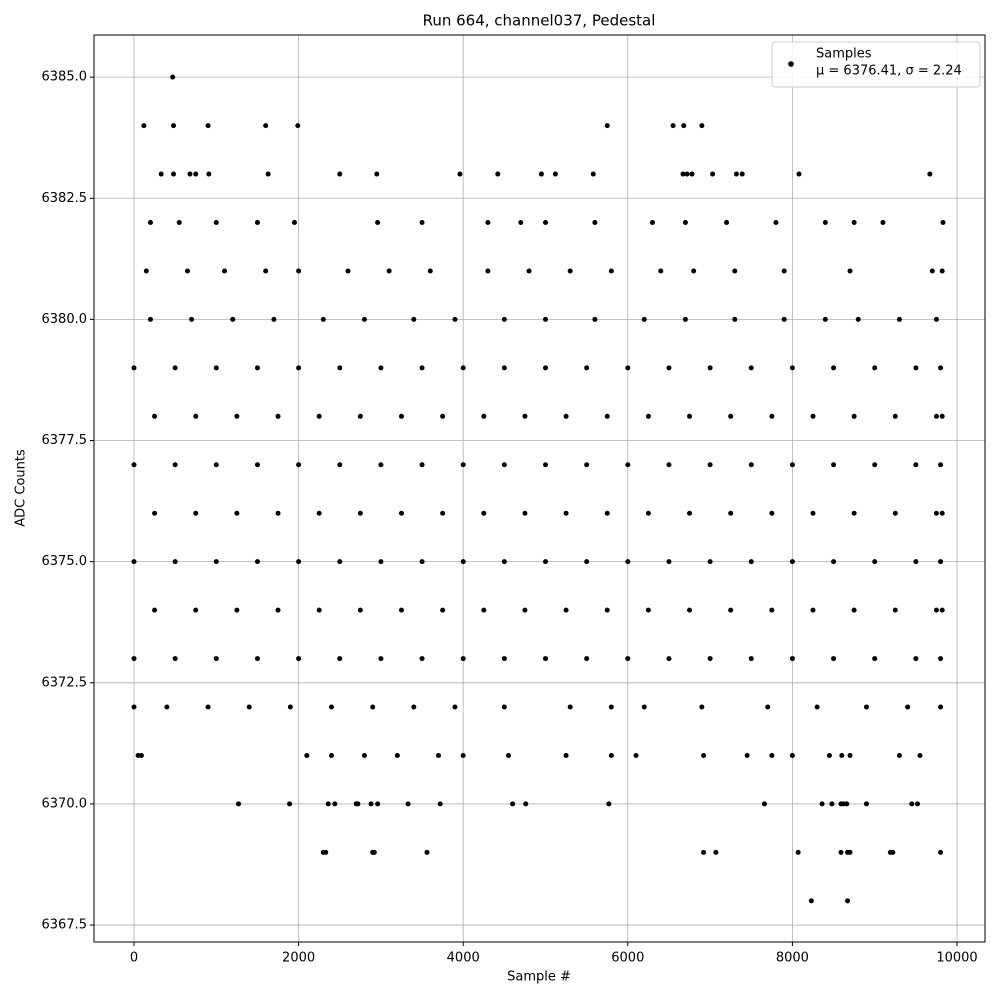 The height and width of the screenshot is (1000, 1000). Describe the element at coordinates (956, 958) in the screenshot. I see `x-tick-label: 10000` at that location.